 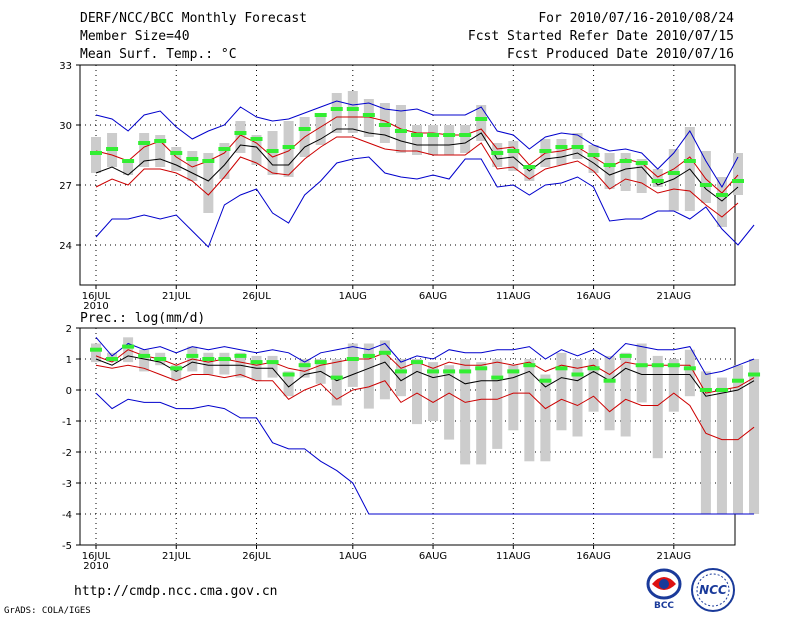 I want to click on bcc-logo: BCC, so click(x=664, y=589).